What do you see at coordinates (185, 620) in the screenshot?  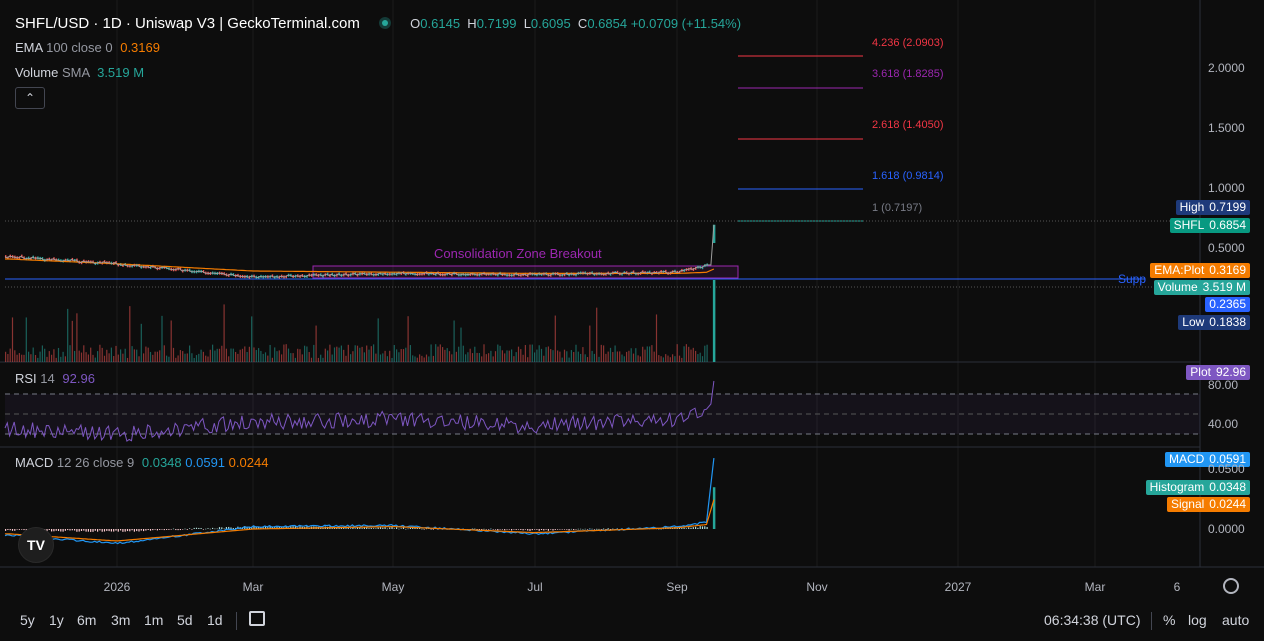 I see `timeframe-5d: 5d` at bounding box center [185, 620].